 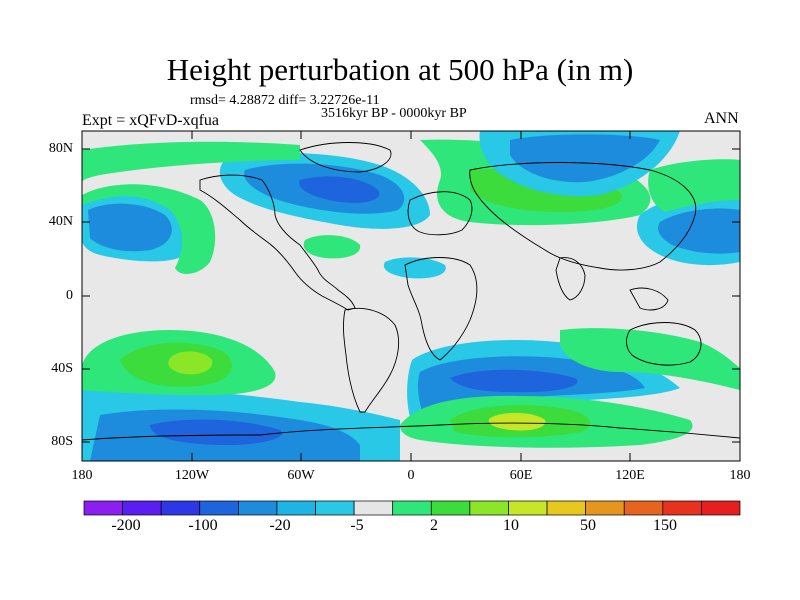 I want to click on colorbar-label: 50, so click(x=588, y=525).